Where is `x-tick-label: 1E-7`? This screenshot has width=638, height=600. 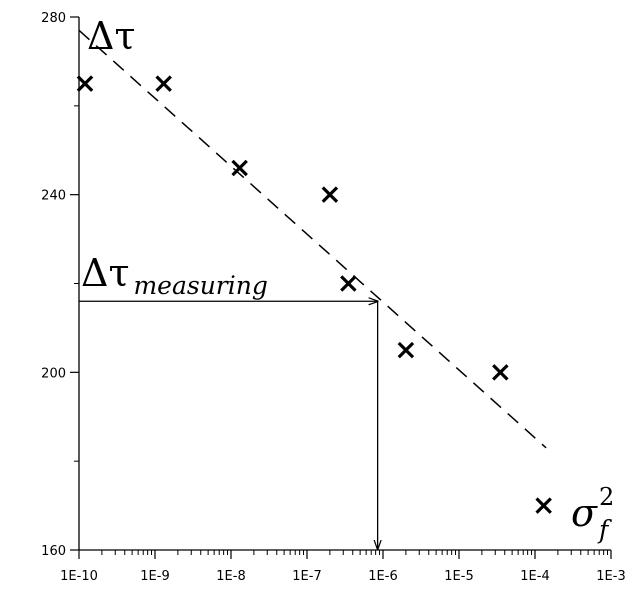 x-tick-label: 1E-7 is located at coordinates (306, 576).